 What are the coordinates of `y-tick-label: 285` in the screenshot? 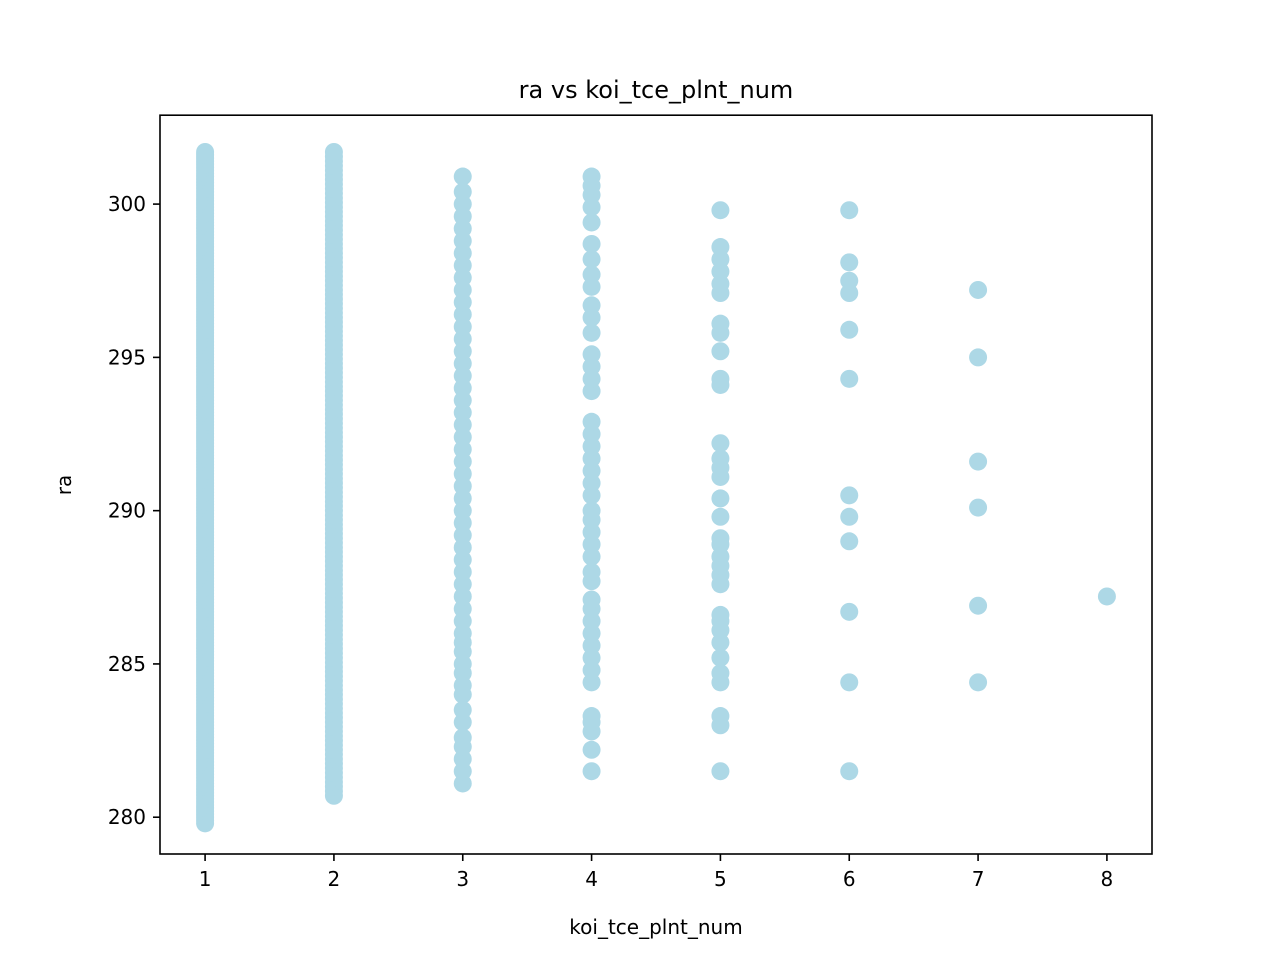 It's located at (127, 664).